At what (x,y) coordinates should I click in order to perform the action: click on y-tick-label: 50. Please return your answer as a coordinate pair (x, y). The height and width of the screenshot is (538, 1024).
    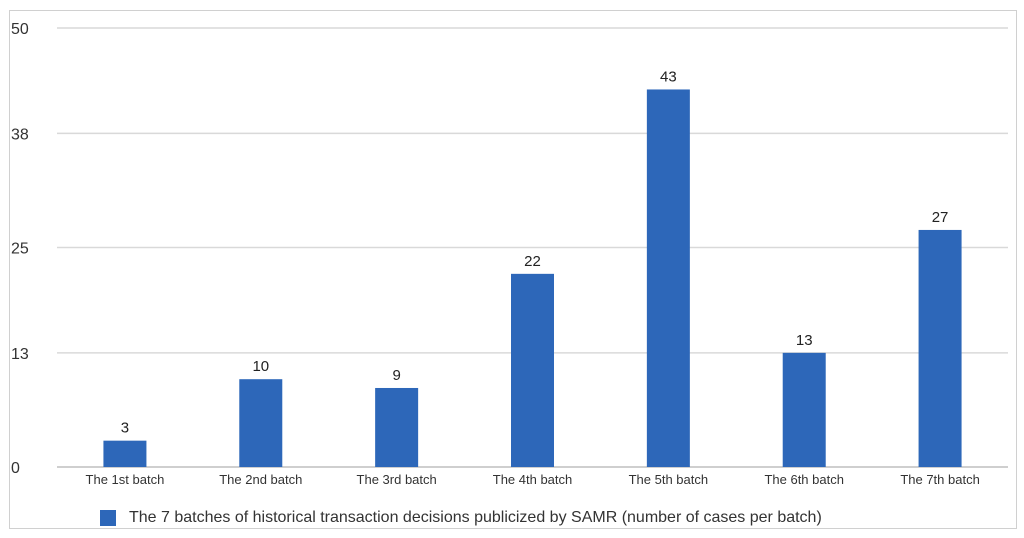
    Looking at the image, I should click on (20, 29).